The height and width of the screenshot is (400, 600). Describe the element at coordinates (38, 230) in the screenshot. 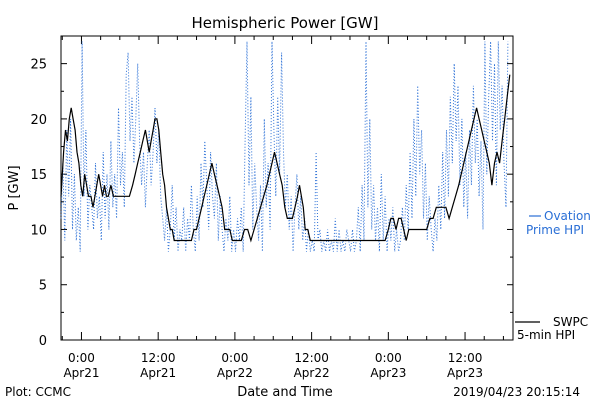

I see `y-tick-label: 10` at that location.